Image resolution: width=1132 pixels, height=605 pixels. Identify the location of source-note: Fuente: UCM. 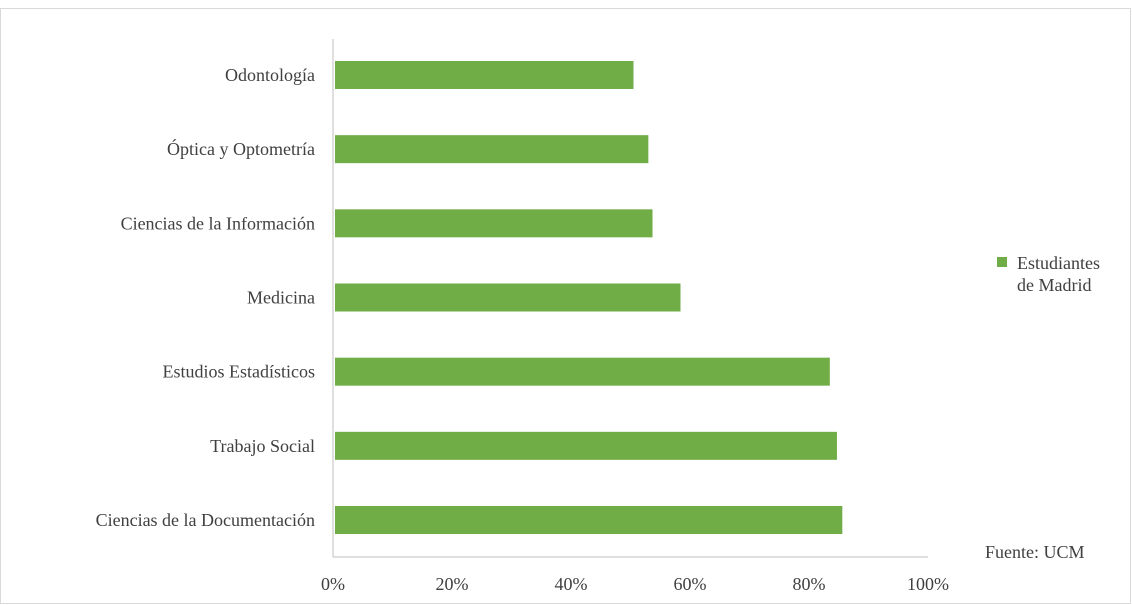
(1035, 552).